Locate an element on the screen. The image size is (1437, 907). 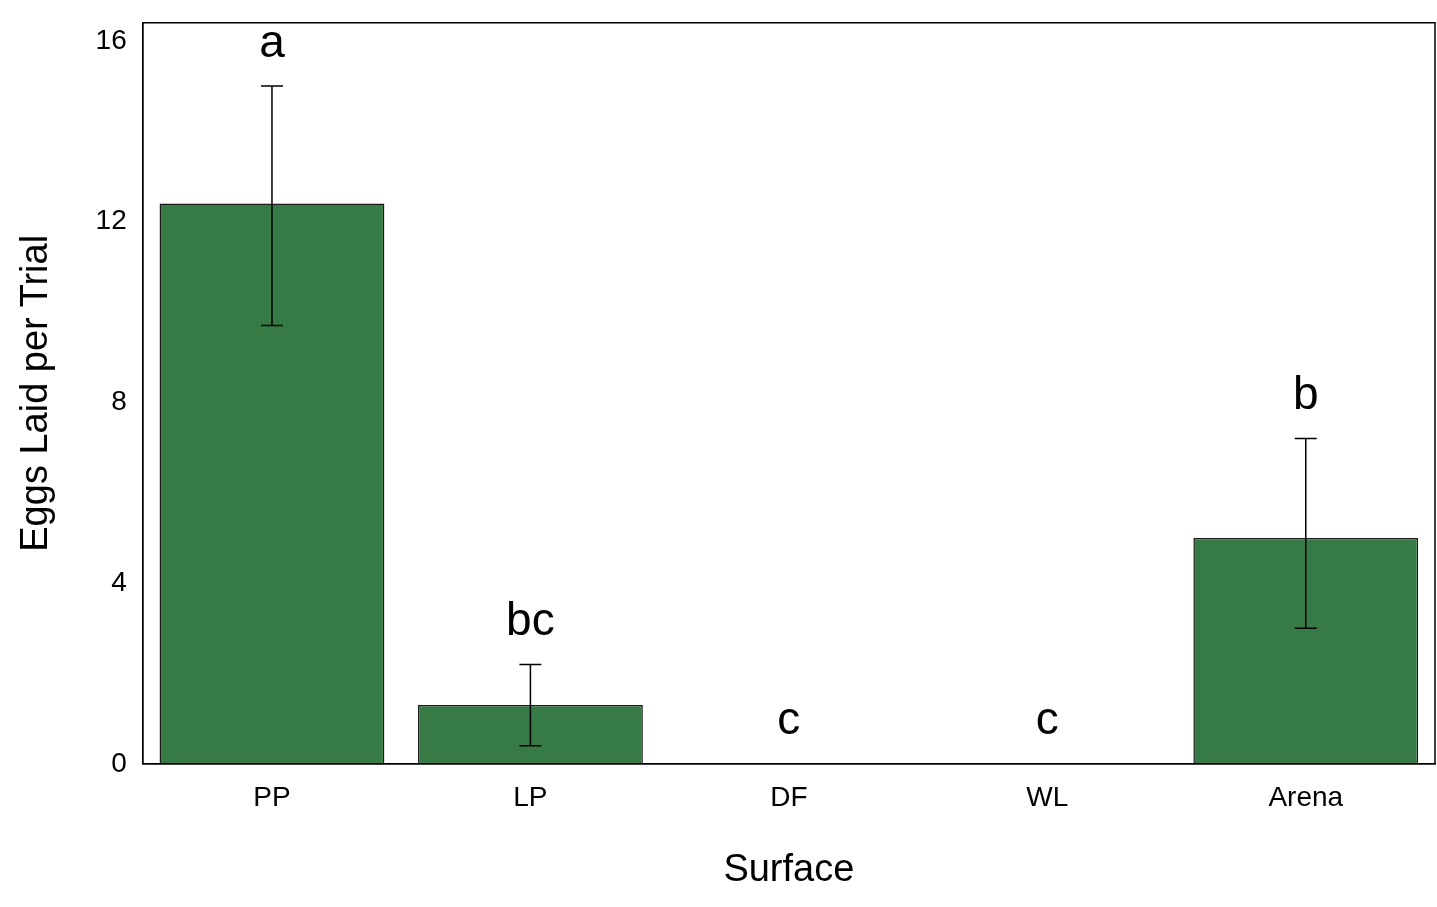
y-tick-label: 16 is located at coordinates (111, 39).